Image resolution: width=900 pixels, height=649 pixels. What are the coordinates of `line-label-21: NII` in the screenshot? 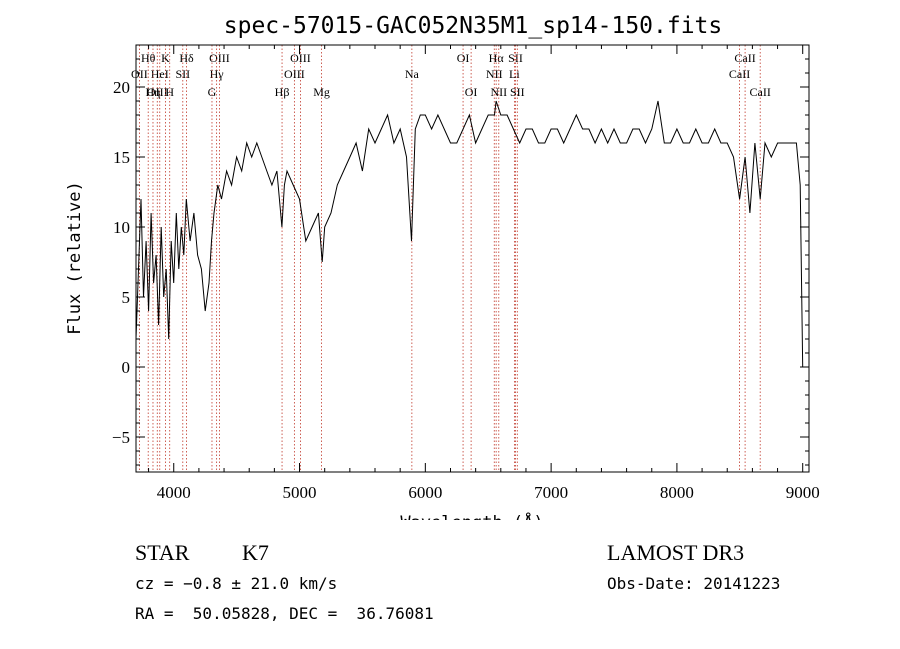 It's located at (494, 74).